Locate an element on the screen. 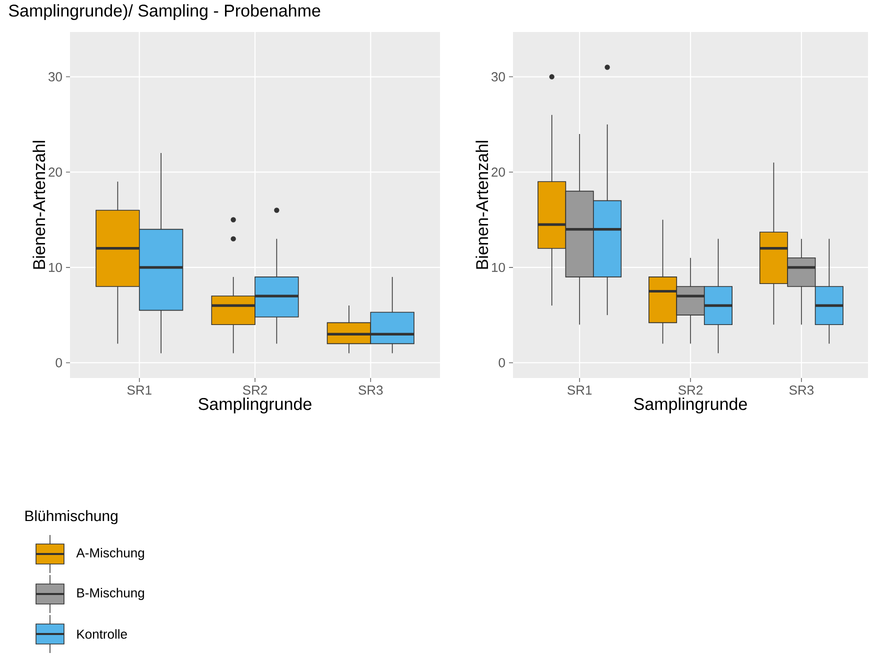 Image resolution: width=871 pixels, height=660 pixels. chart-title: Samplingrunde)/ Sampling - Probenahme is located at coordinates (164, 12).